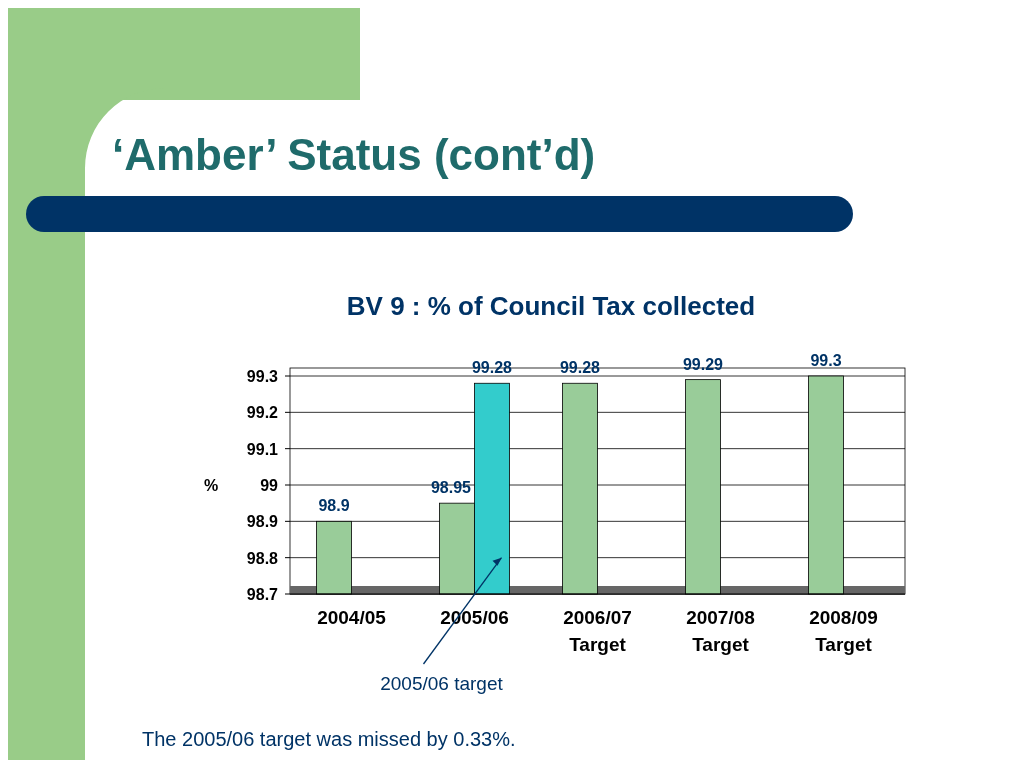 The width and height of the screenshot is (1024, 768). I want to click on y-tick-label: 98.7, so click(262, 594).